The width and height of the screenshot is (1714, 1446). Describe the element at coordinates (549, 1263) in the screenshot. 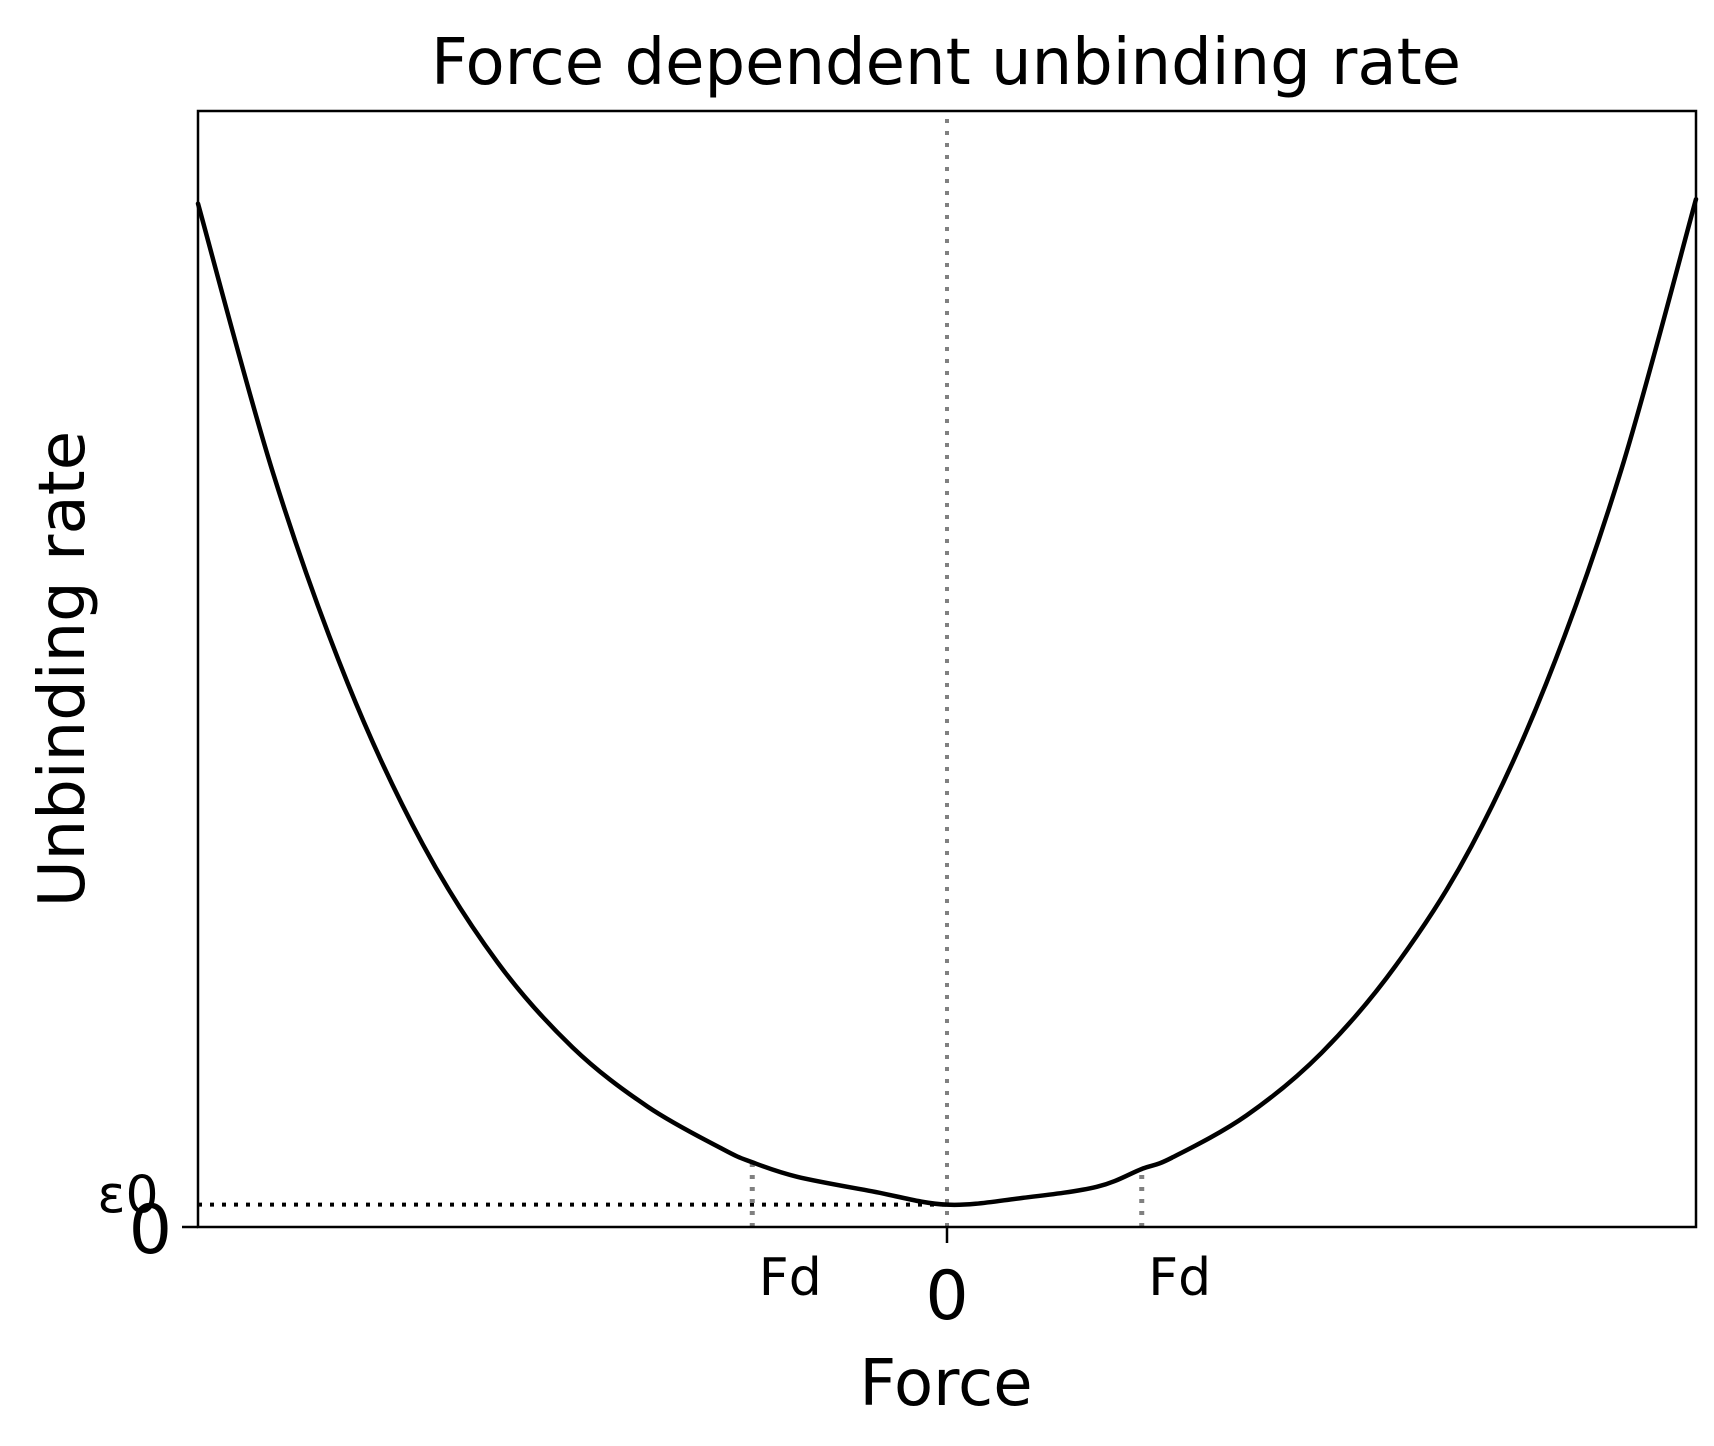

I see `axis-ticks: 00` at that location.